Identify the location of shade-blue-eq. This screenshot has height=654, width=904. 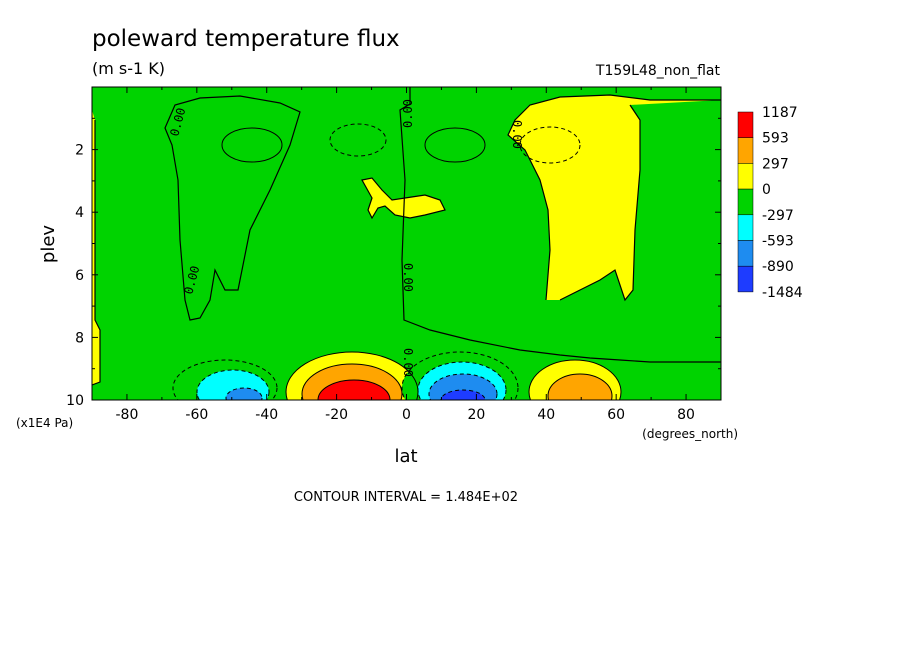
(463, 395).